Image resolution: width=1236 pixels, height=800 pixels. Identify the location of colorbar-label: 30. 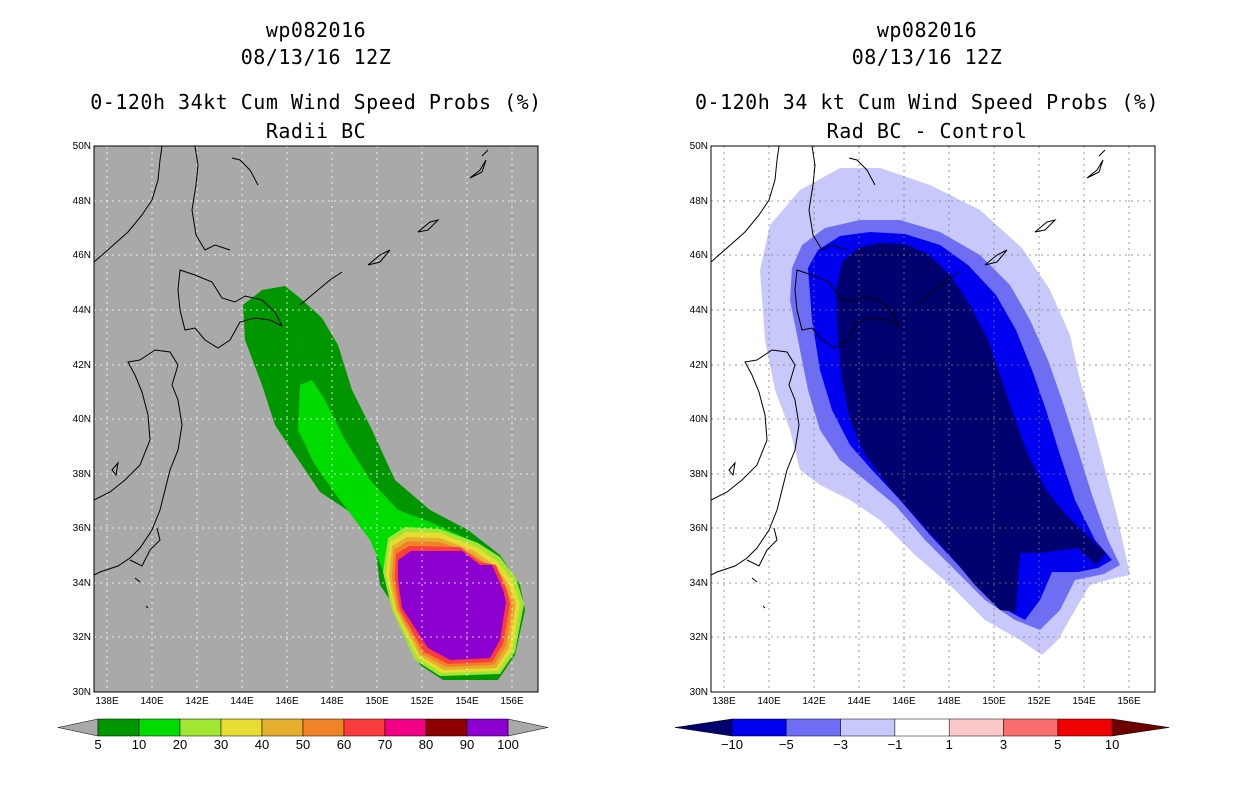
(221, 744).